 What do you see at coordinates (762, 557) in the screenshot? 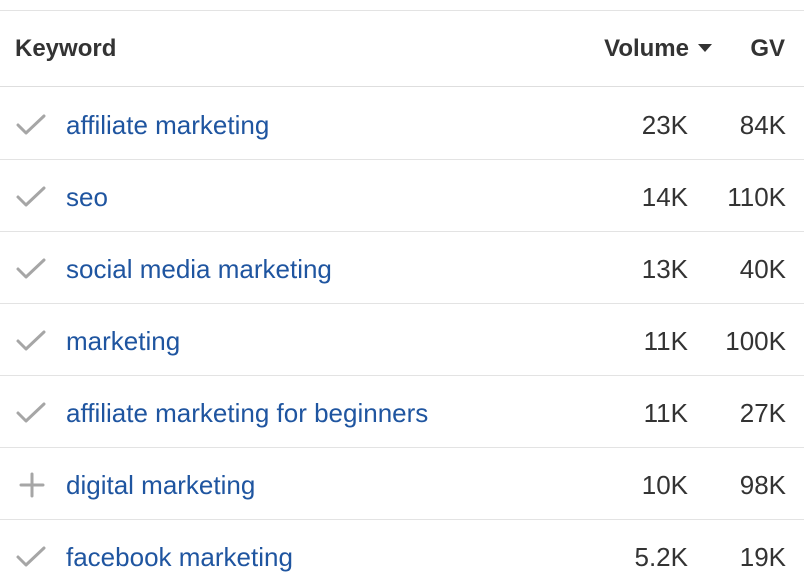
I see `gv-value: 19K` at bounding box center [762, 557].